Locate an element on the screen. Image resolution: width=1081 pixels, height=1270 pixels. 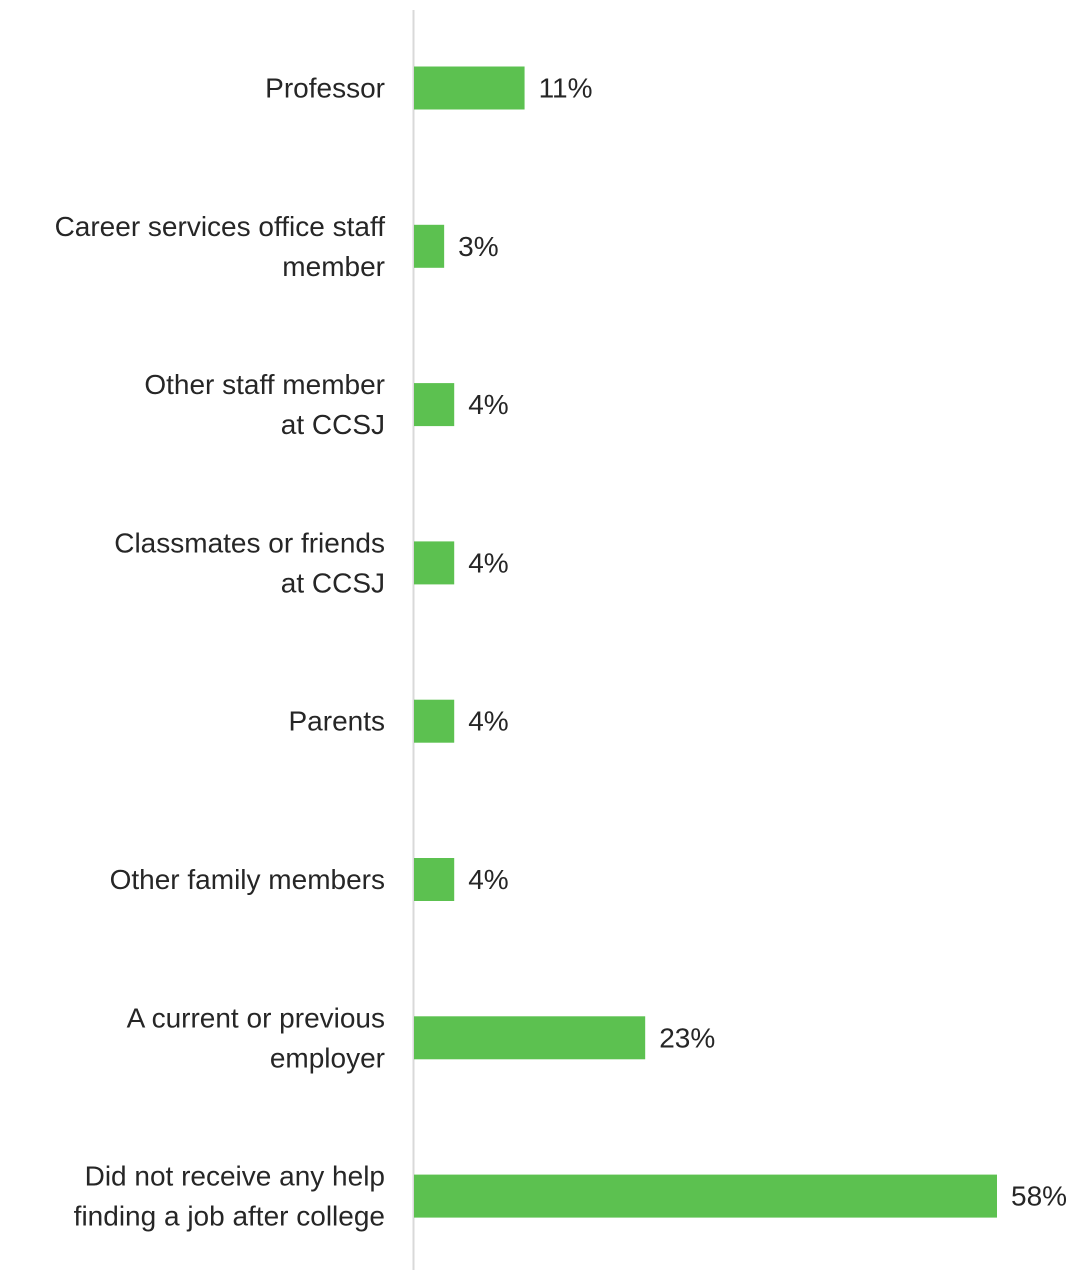
category-label-line: Other family members is located at coordinates (247, 879).